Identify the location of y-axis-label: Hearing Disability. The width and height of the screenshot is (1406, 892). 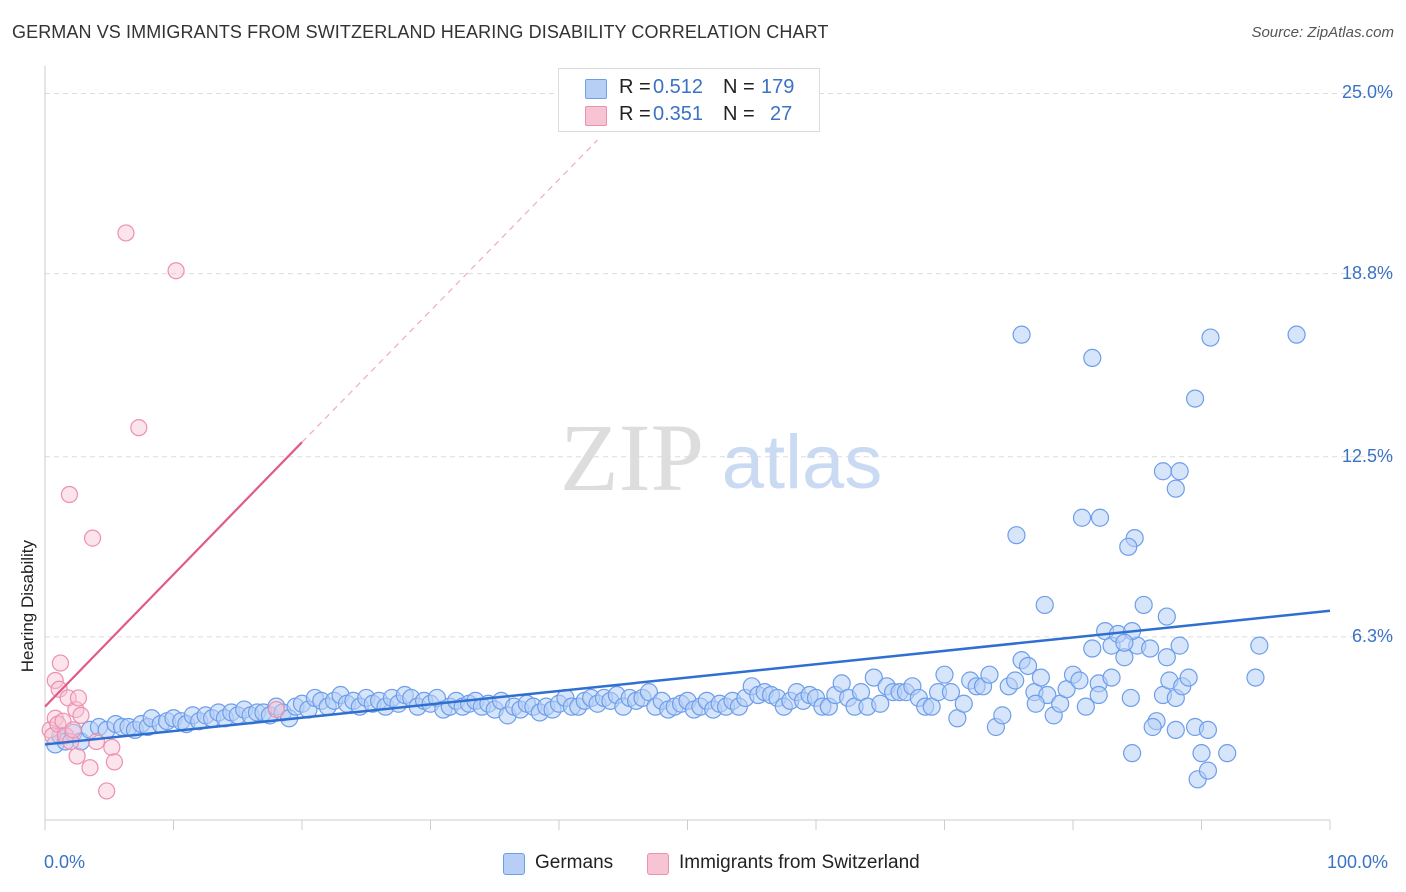
(27, 606).